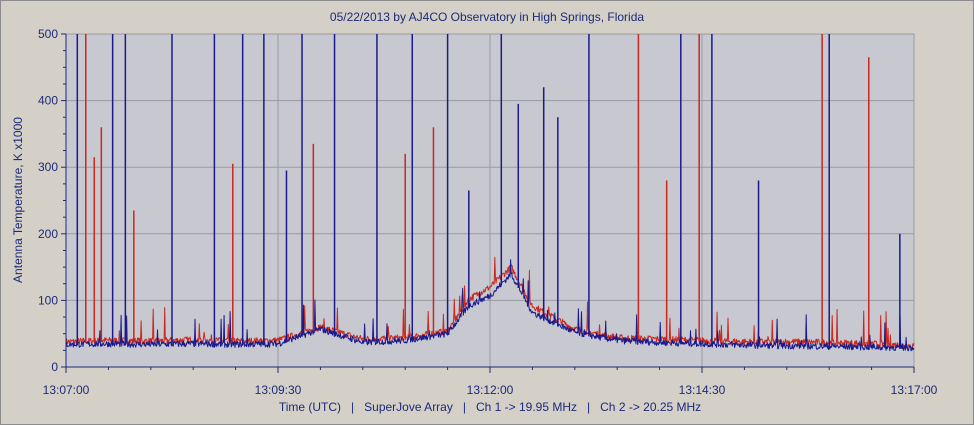 The image size is (974, 425). I want to click on x-tick-label: 13:12:00, so click(490, 390).